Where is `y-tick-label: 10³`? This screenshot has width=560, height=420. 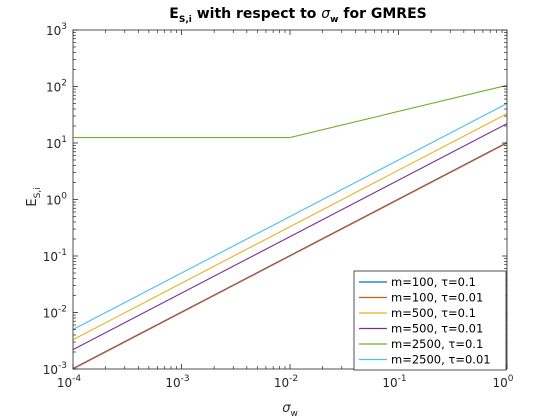
y-tick-label: 10³ is located at coordinates (56, 30).